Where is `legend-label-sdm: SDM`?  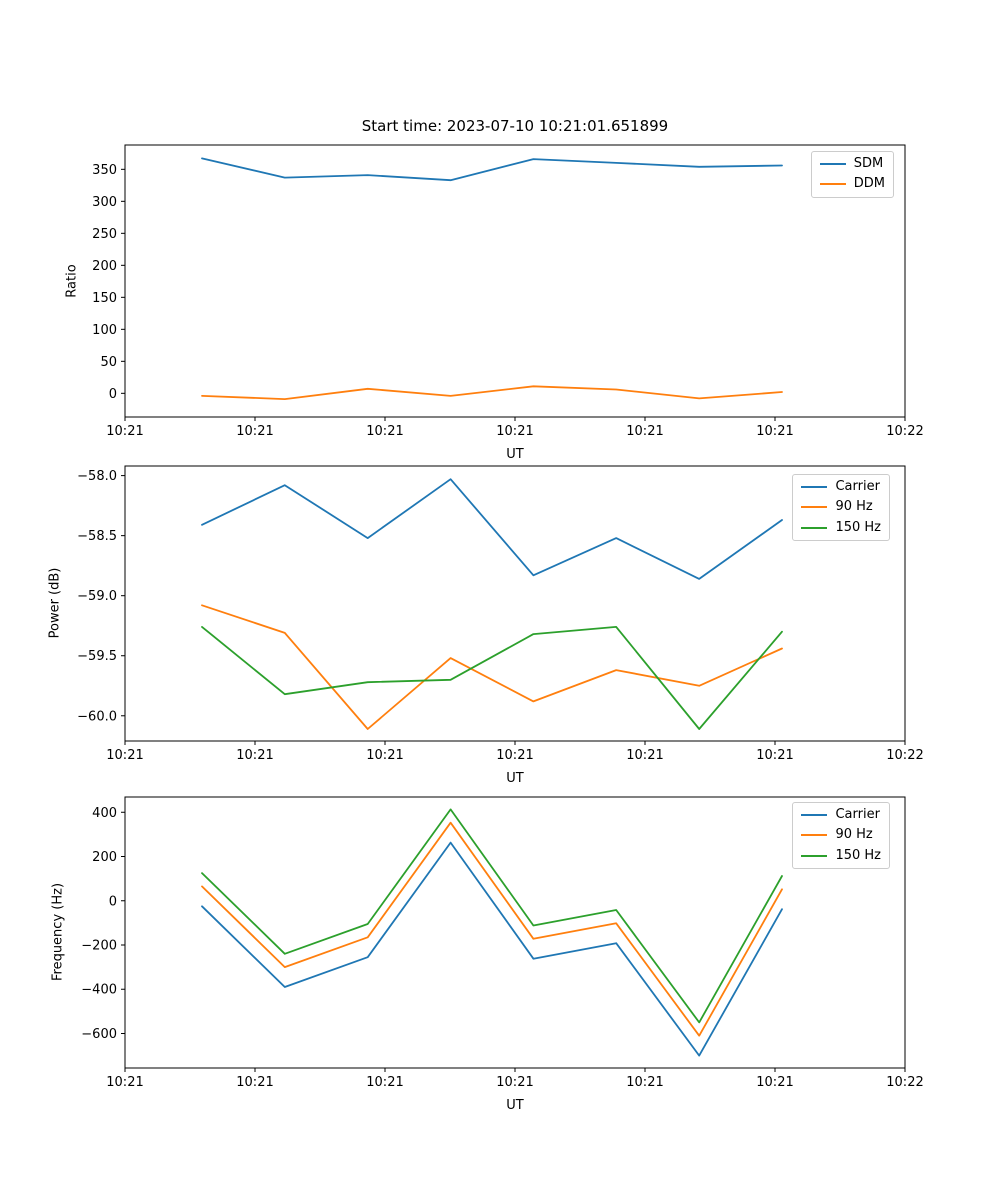 legend-label-sdm: SDM is located at coordinates (868, 163).